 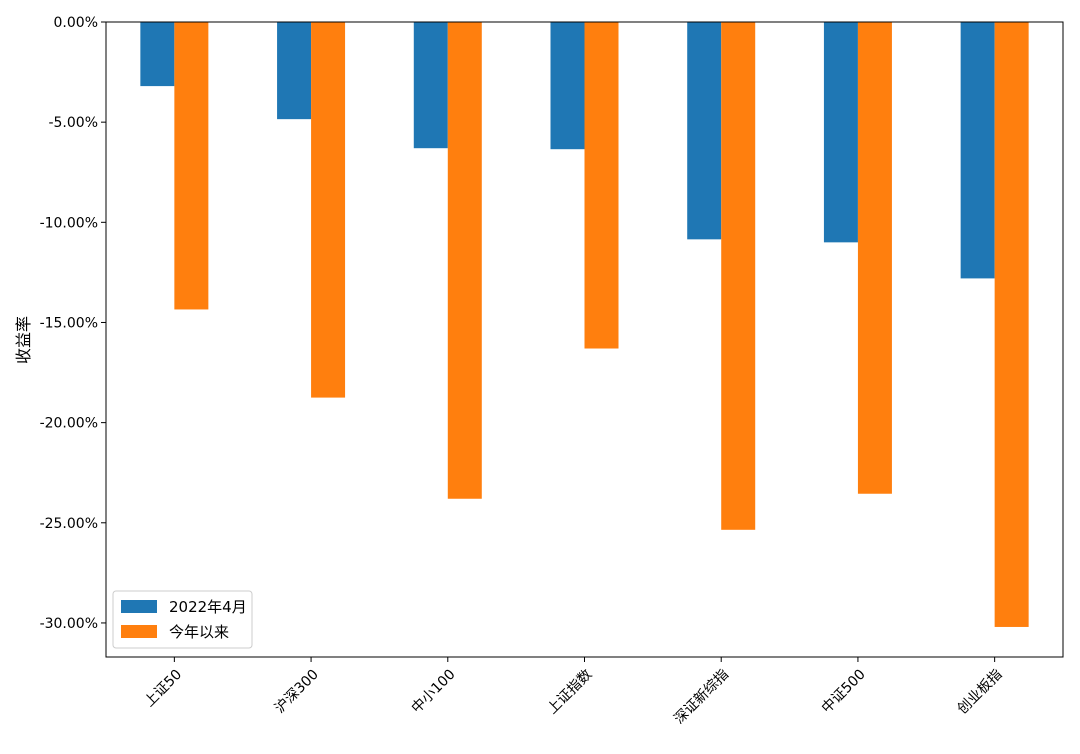 I want to click on x-tick-label: 中证500, so click(x=844, y=692).